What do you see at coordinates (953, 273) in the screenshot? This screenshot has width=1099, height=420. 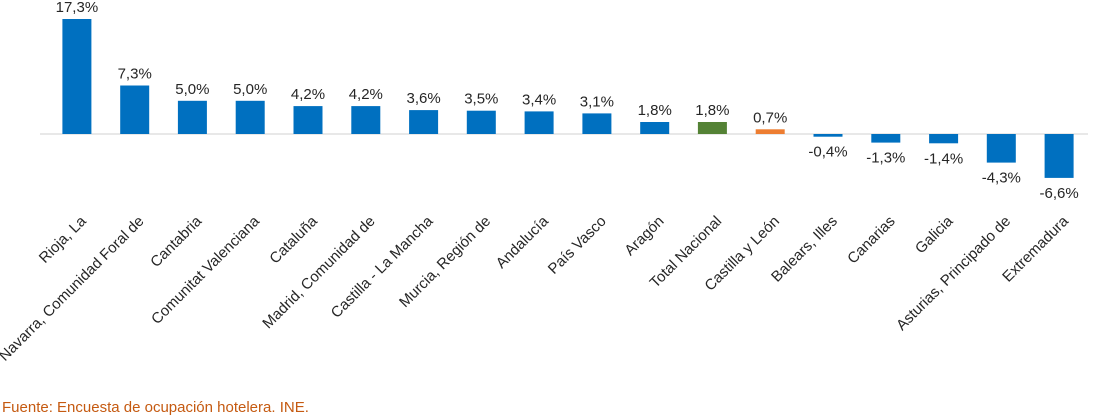 I see `category-tick-label: Asturias, Principado de` at bounding box center [953, 273].